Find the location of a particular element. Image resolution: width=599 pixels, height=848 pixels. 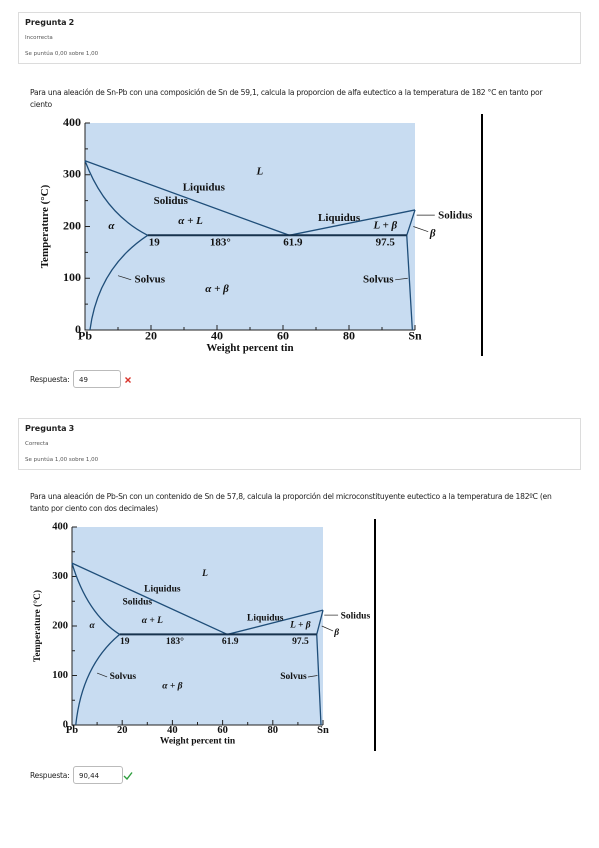

number: 3 is located at coordinates (71, 428).